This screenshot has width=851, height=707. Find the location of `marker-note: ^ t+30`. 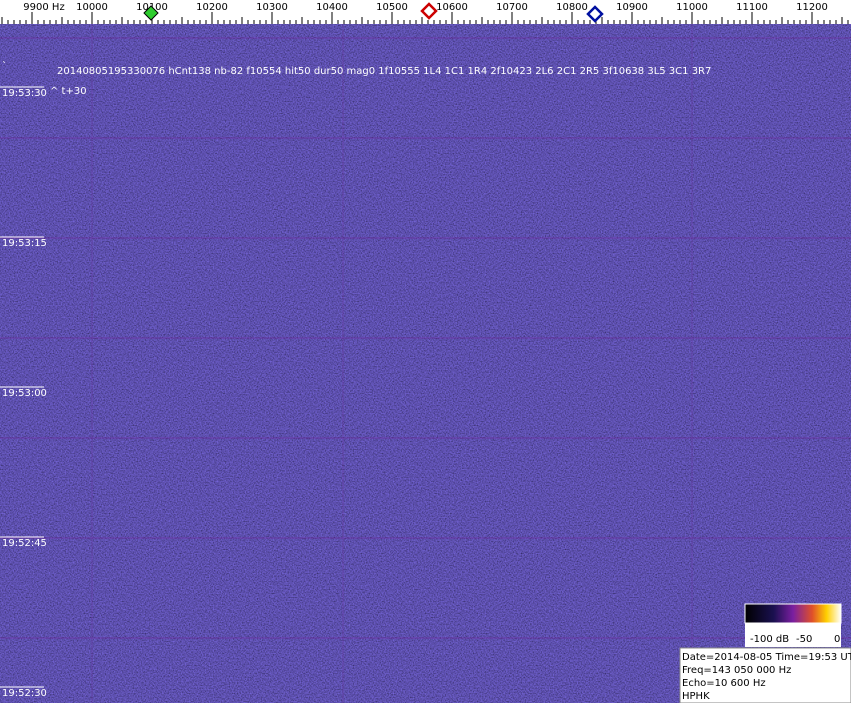

marker-note: ^ t+30 is located at coordinates (68, 91).